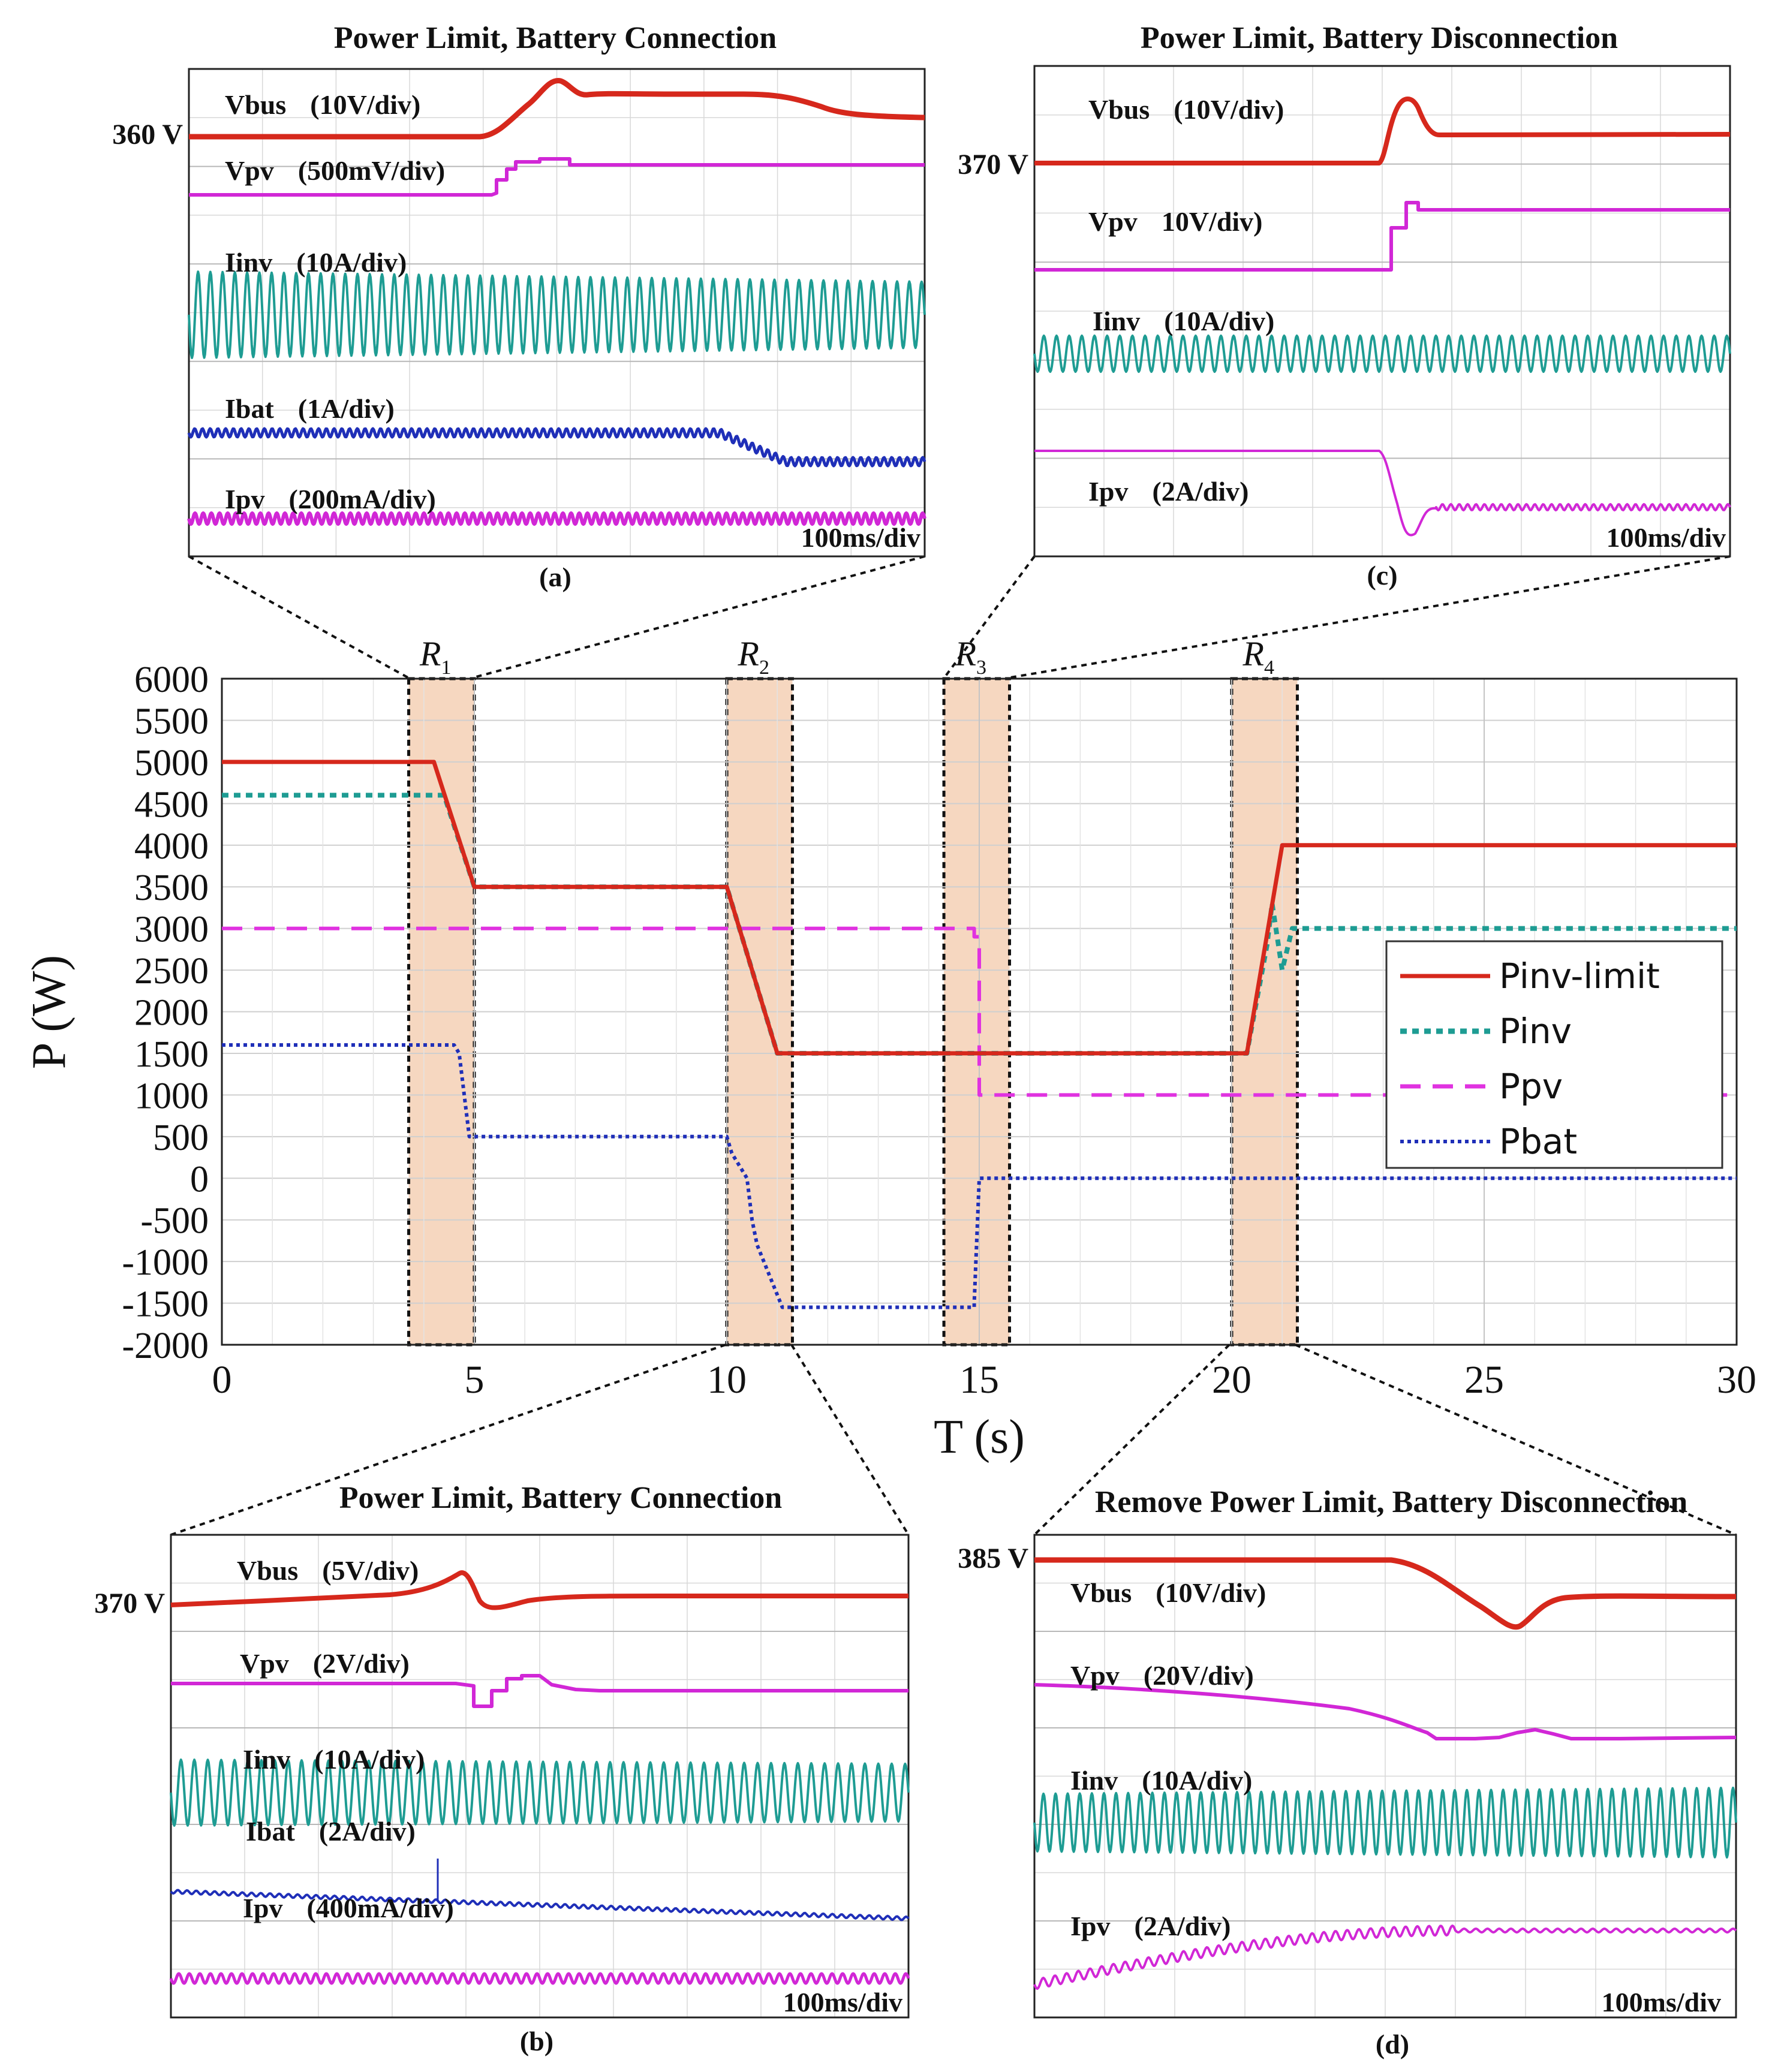 The height and width of the screenshot is (2072, 1772). I want to click on svg-text:Ipv(200mA/div): Ipv (200mA/div), so click(330, 499).